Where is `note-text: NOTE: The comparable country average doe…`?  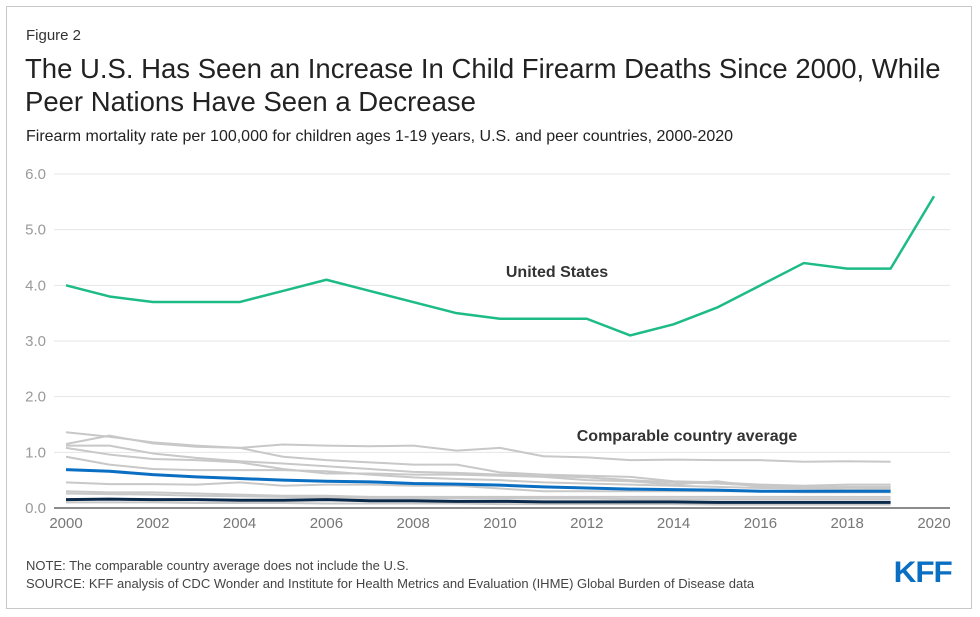 note-text: NOTE: The comparable country average doe… is located at coordinates (217, 565).